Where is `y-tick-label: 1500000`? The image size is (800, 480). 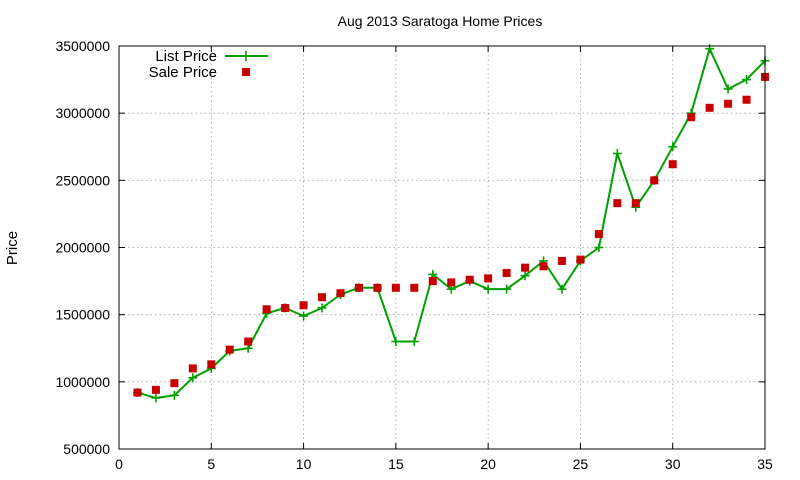 y-tick-label: 1500000 is located at coordinates (82, 315).